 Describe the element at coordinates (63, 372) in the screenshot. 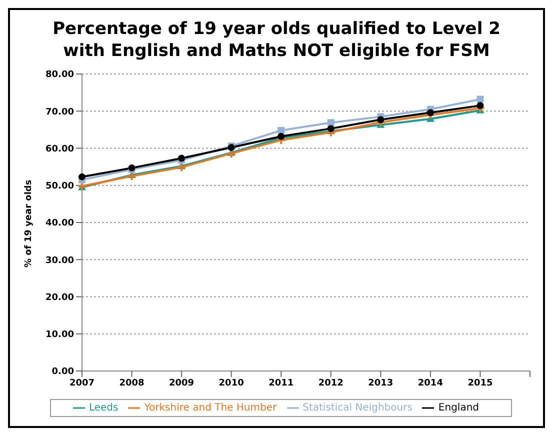

I see `y-tick-label: 0.00` at that location.